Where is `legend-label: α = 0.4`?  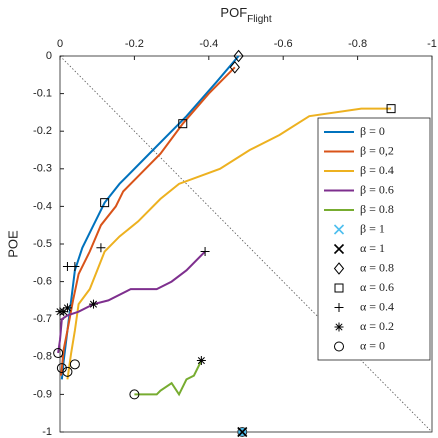
legend-label: α = 0.4 is located at coordinates (377, 306).